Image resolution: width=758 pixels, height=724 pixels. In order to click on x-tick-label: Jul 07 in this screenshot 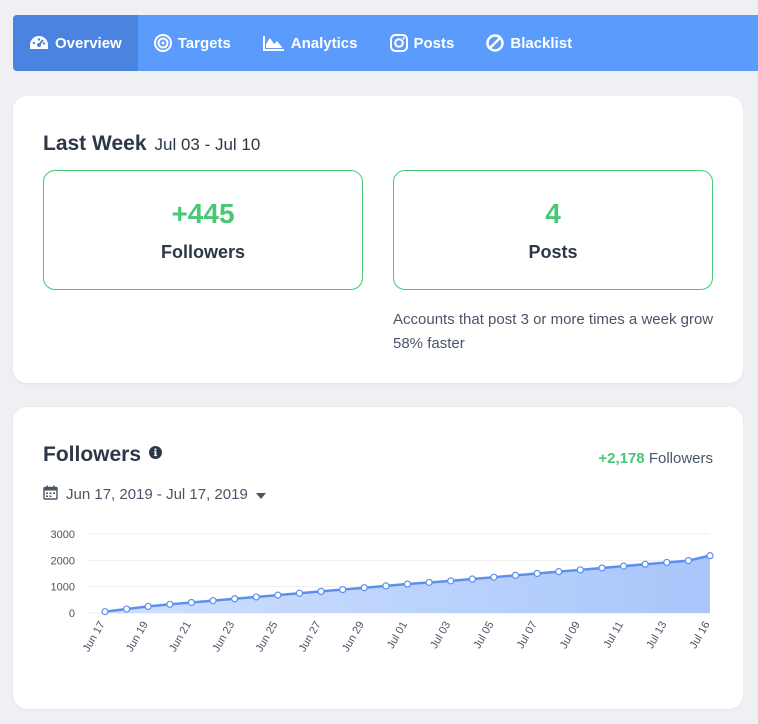, I will do `click(527, 635)`.